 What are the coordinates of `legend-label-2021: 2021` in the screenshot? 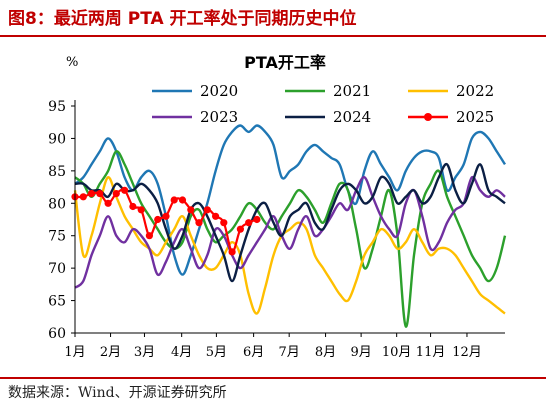 It's located at (352, 91).